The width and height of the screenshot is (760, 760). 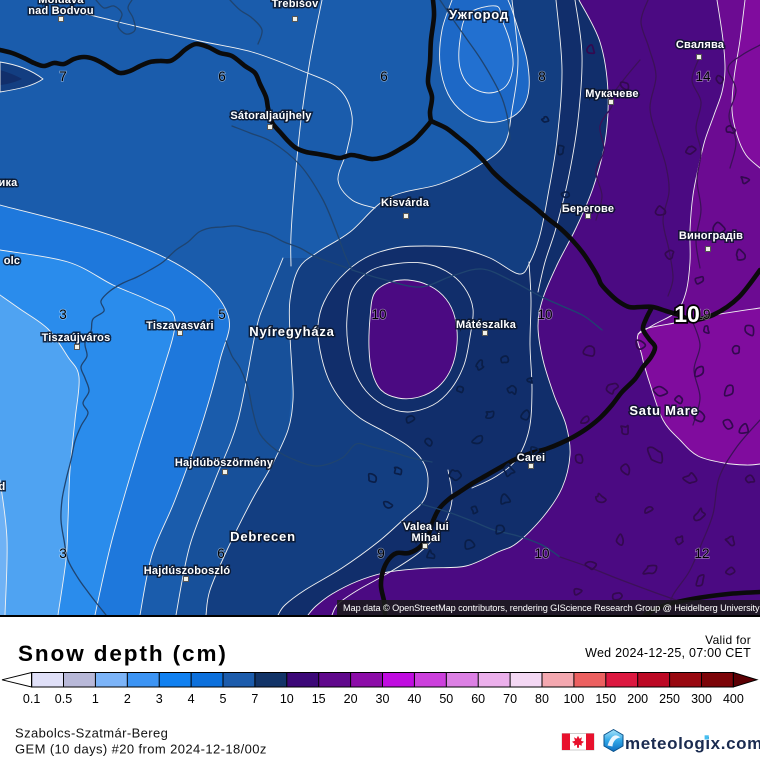 What do you see at coordinates (542, 76) in the screenshot?
I see `svg-text: 8` at bounding box center [542, 76].